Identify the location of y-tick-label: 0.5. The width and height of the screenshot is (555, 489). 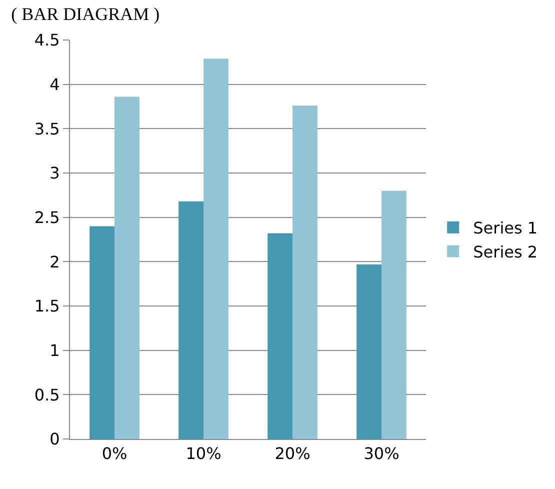
(47, 394).